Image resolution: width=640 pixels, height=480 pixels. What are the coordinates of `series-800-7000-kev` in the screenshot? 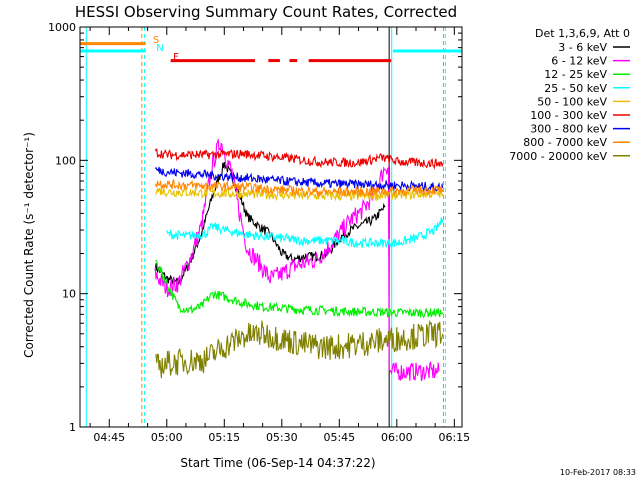 It's located at (299, 188).